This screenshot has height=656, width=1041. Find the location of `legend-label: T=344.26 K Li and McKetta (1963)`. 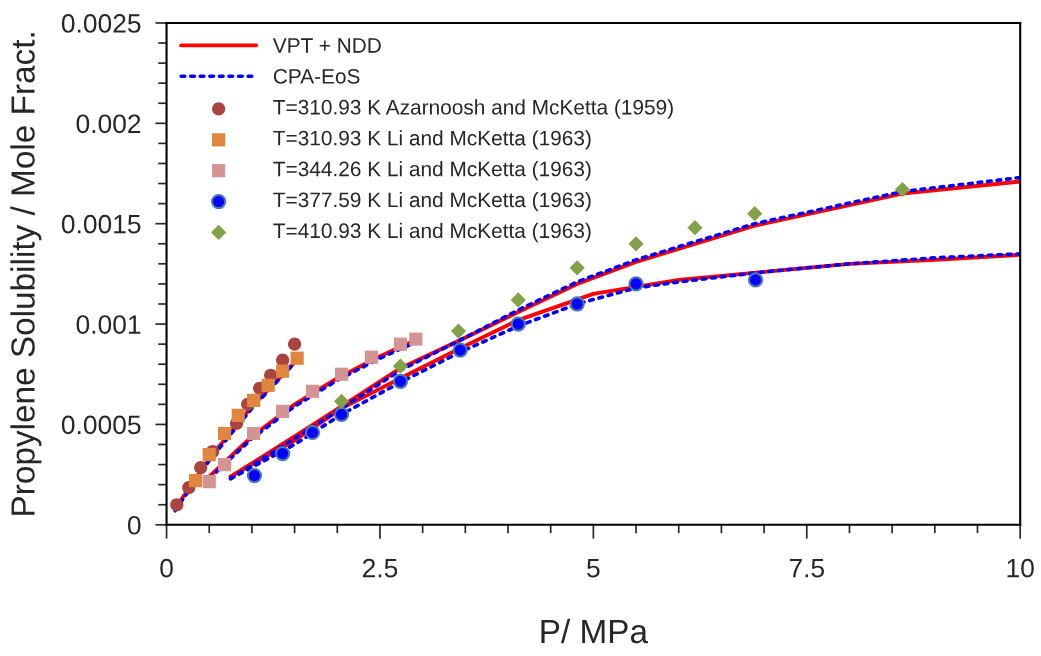

legend-label: T=344.26 K Li and McKetta (1963) is located at coordinates (432, 171).